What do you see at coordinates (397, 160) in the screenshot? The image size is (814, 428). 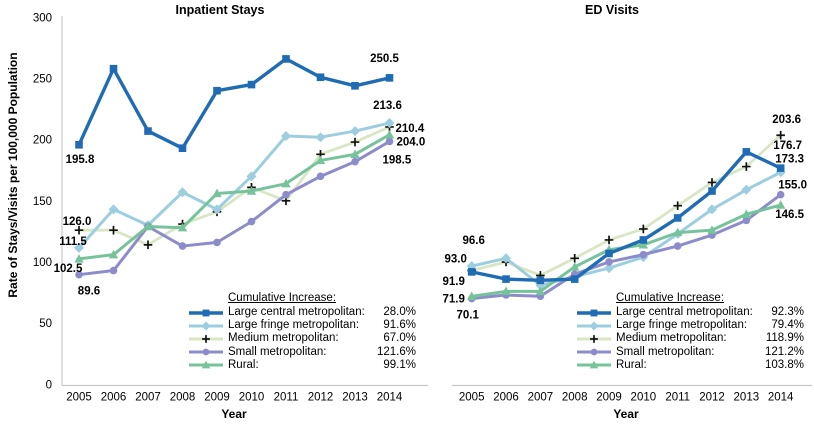 I see `point-label: 198.5` at bounding box center [397, 160].